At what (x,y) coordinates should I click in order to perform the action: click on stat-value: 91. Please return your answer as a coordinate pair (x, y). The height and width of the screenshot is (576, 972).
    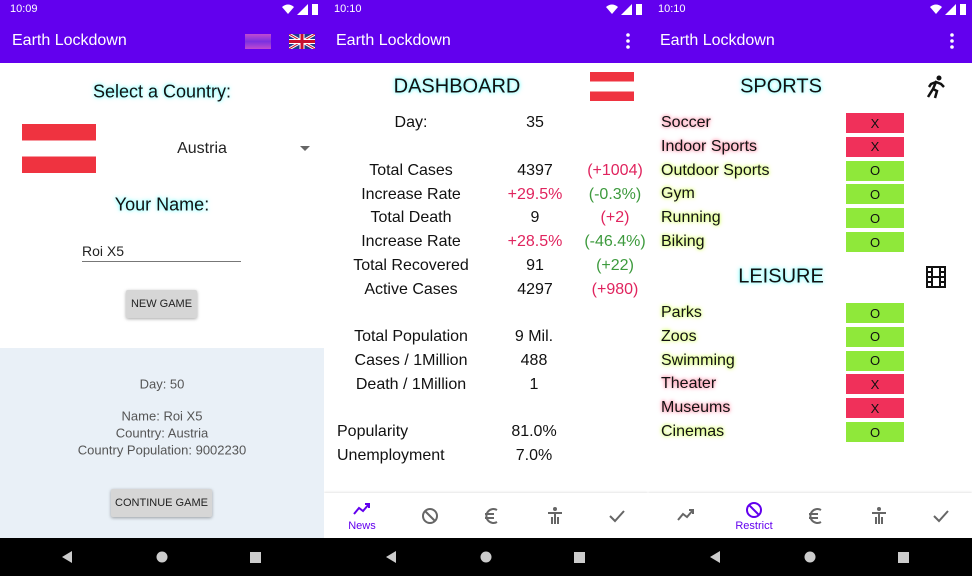
    Looking at the image, I should click on (535, 265).